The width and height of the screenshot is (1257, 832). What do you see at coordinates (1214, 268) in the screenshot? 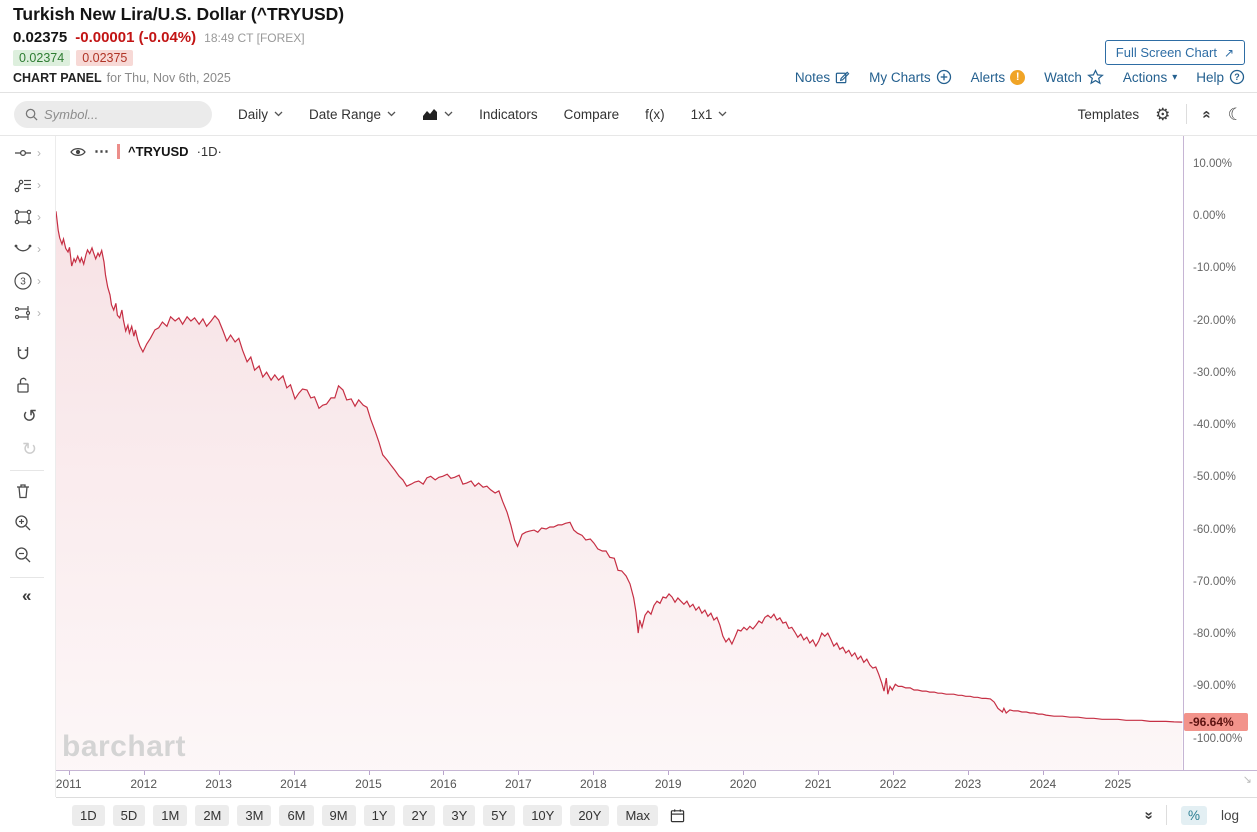
I see `y-axis-label: -10.00%` at bounding box center [1214, 268].